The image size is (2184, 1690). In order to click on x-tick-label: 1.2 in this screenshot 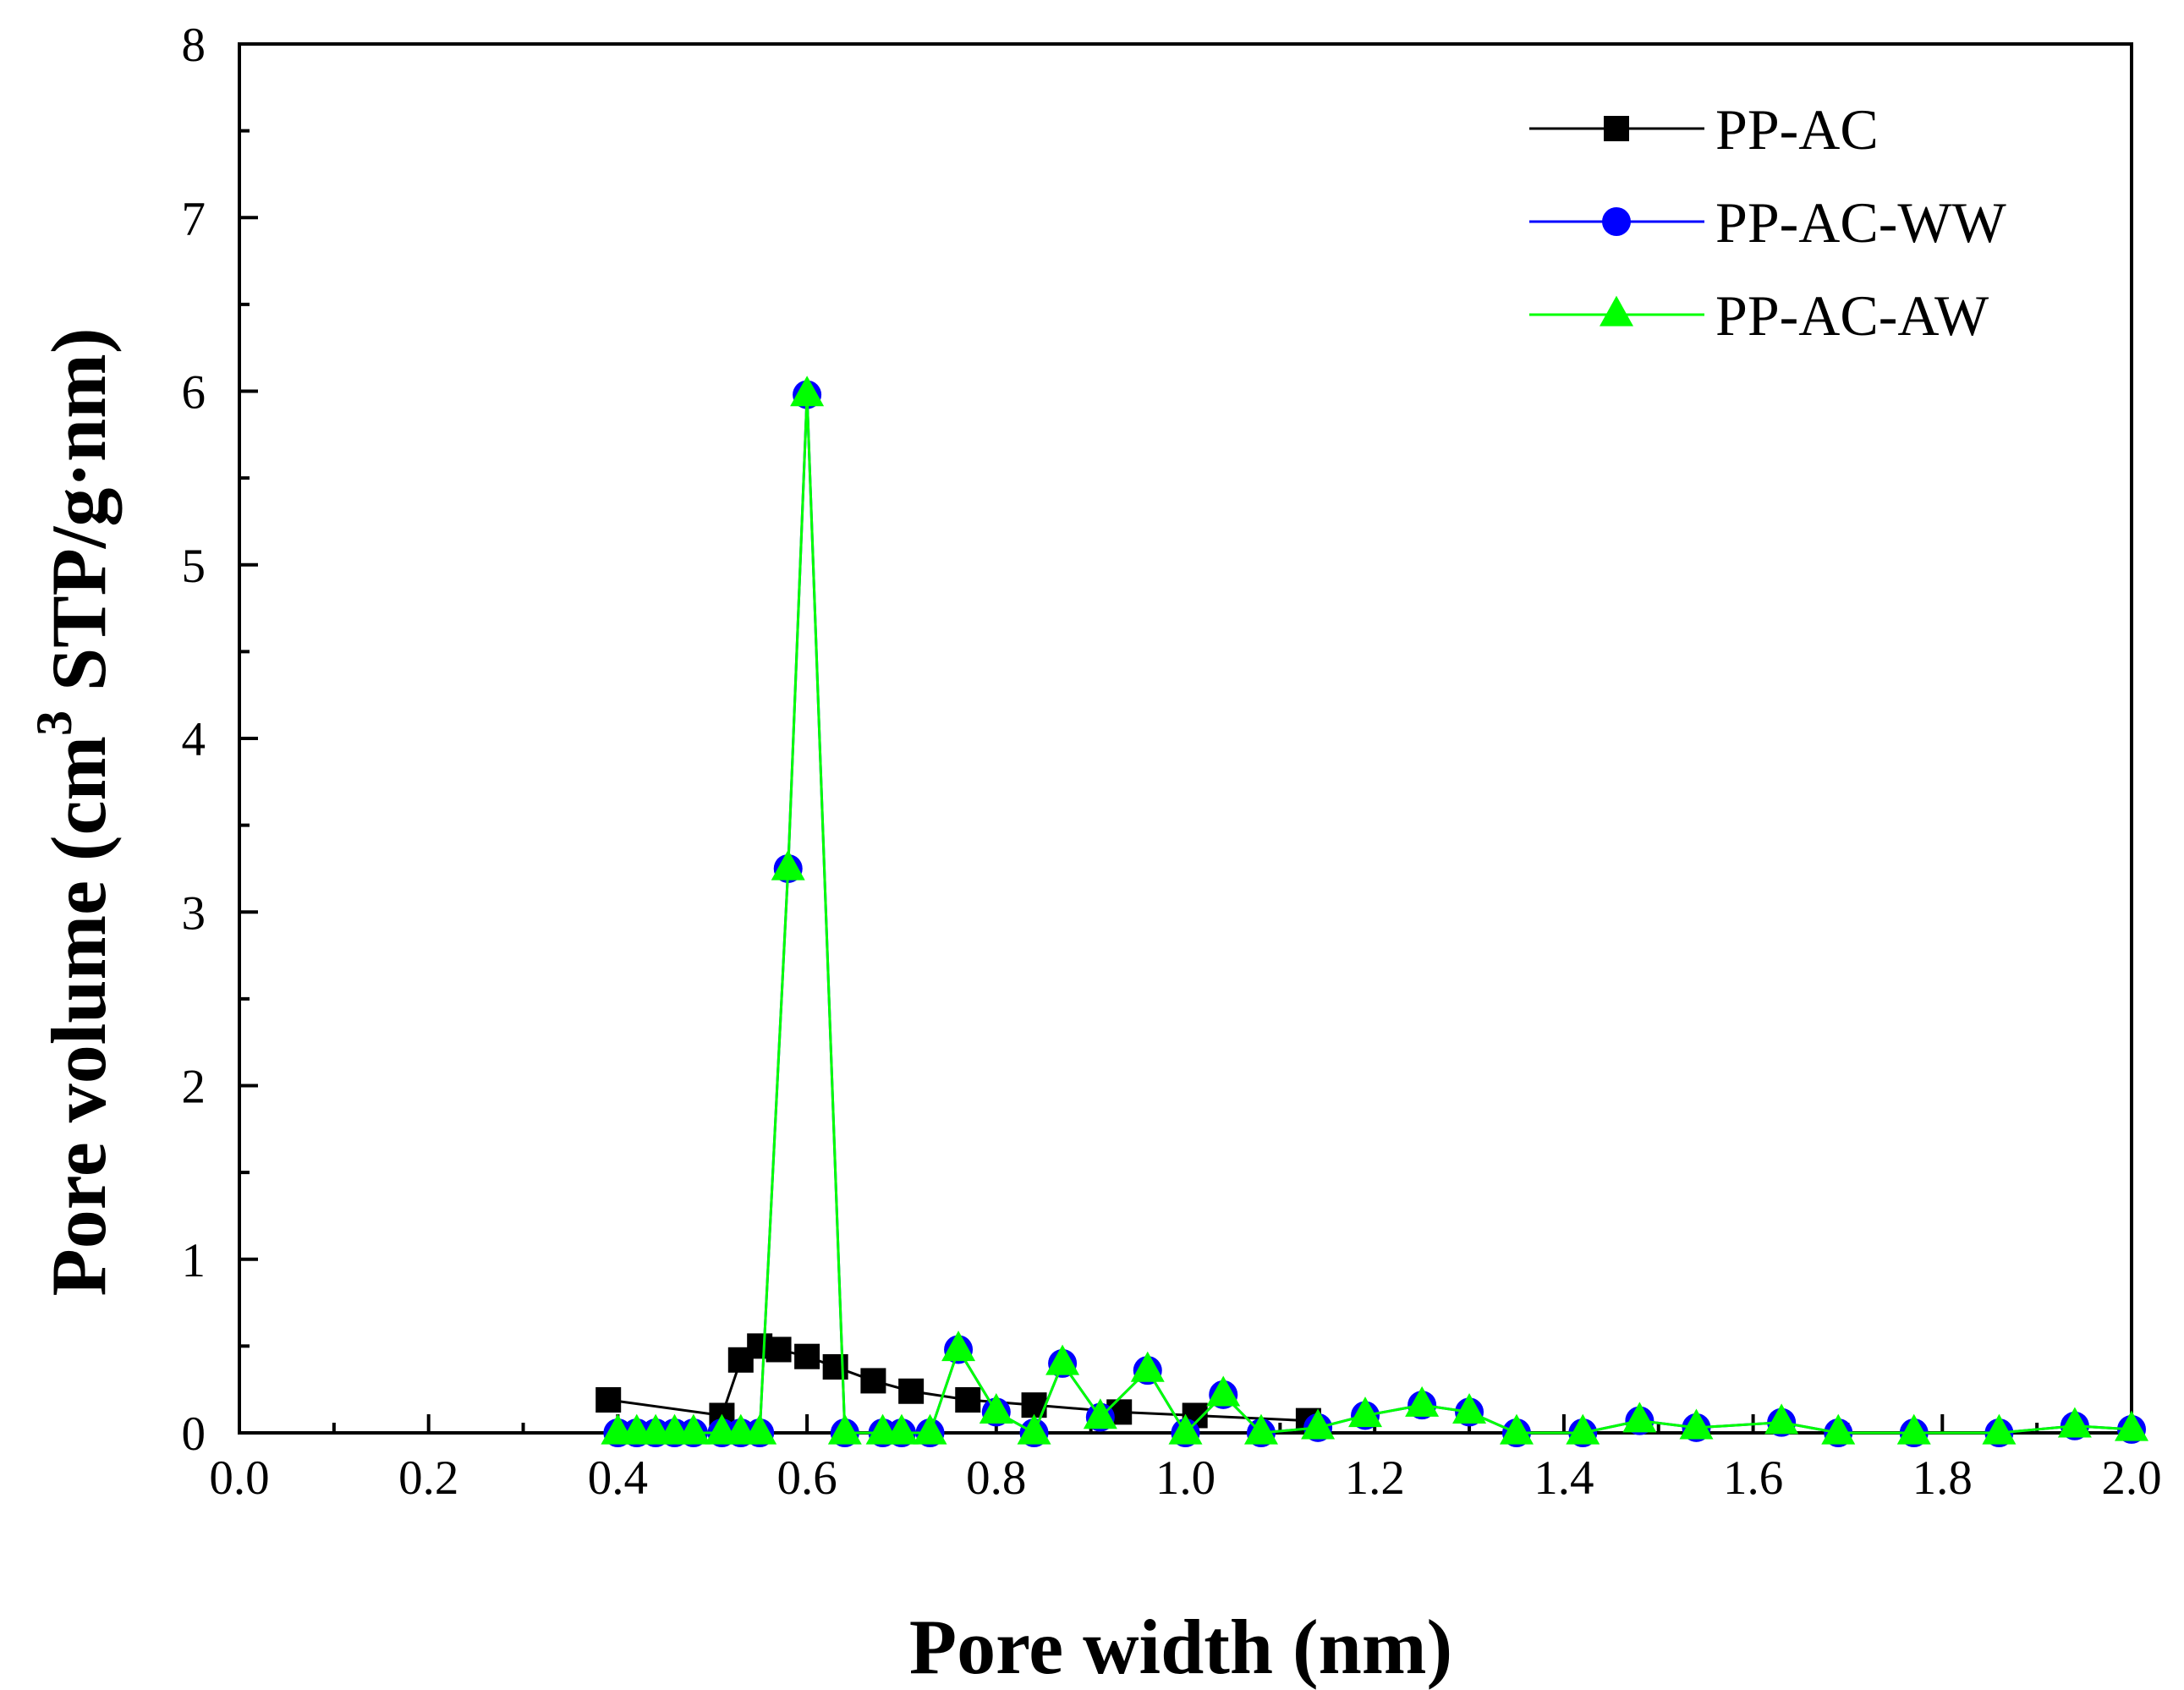, I will do `click(1375, 1478)`.